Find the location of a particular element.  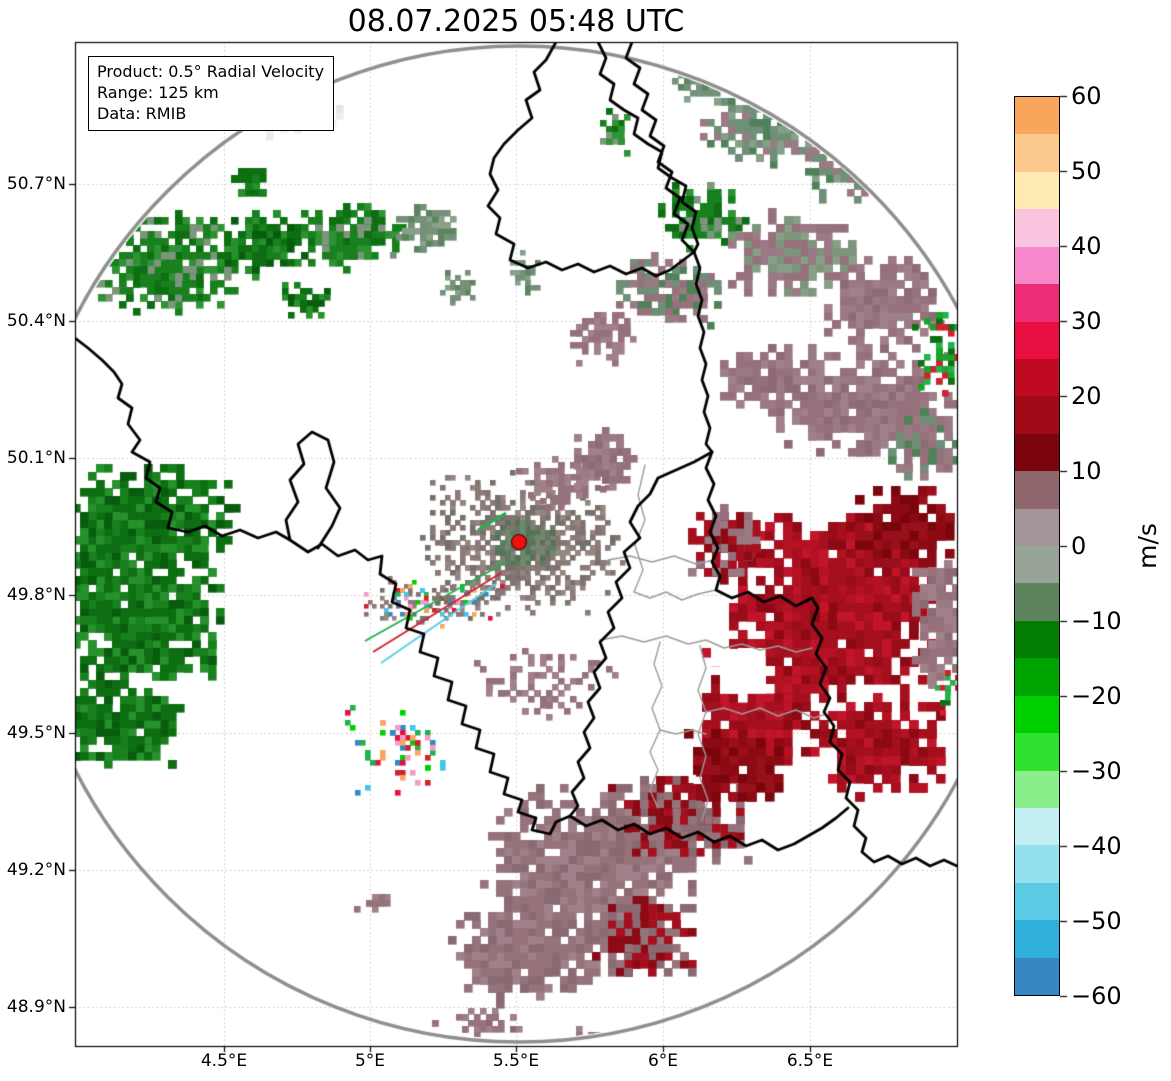

y-axis-tick-label: 49.8°N is located at coordinates (36, 595).